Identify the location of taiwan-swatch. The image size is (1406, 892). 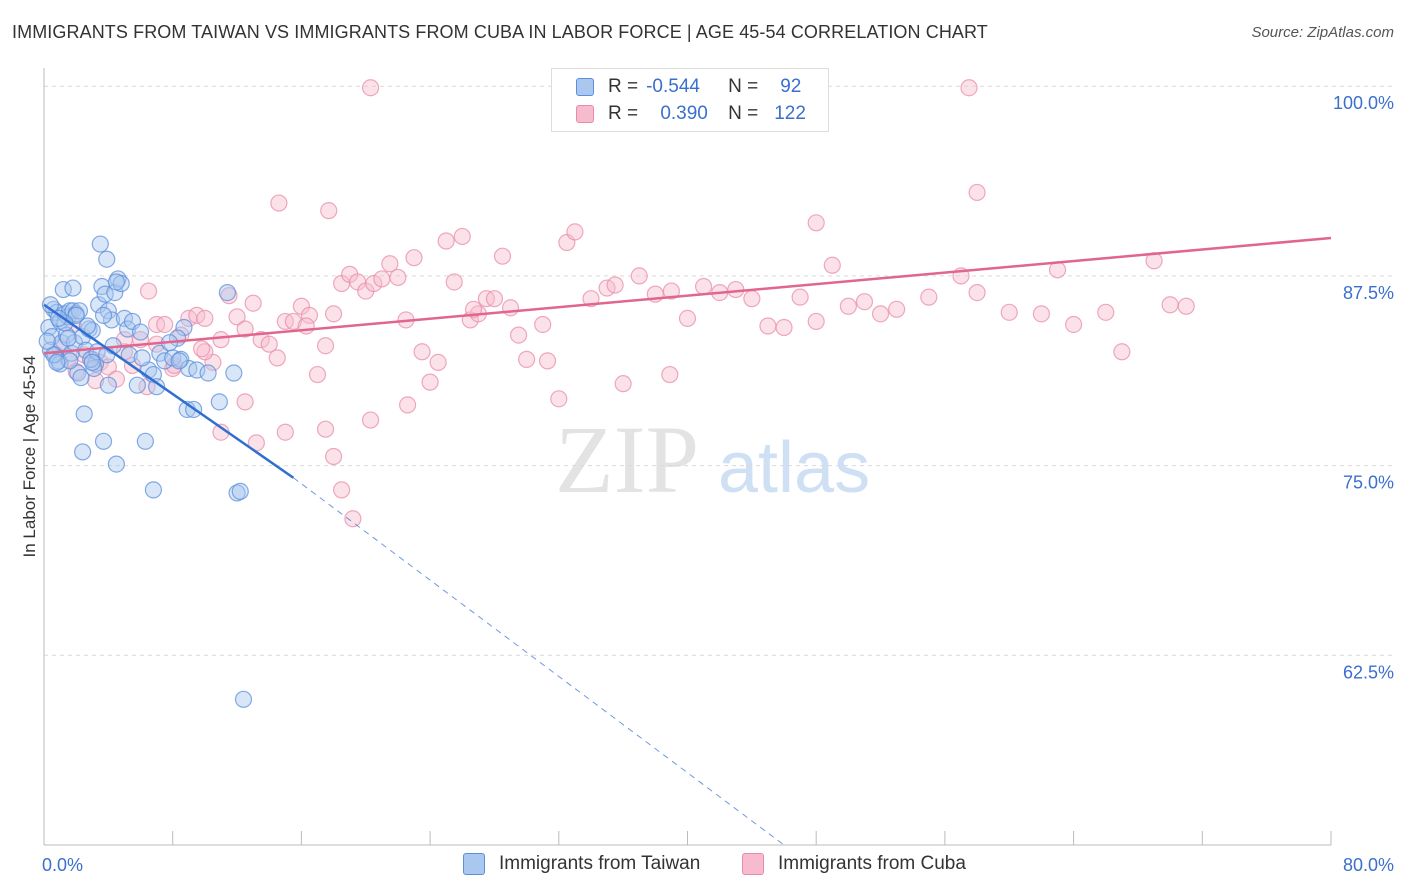
(585, 87).